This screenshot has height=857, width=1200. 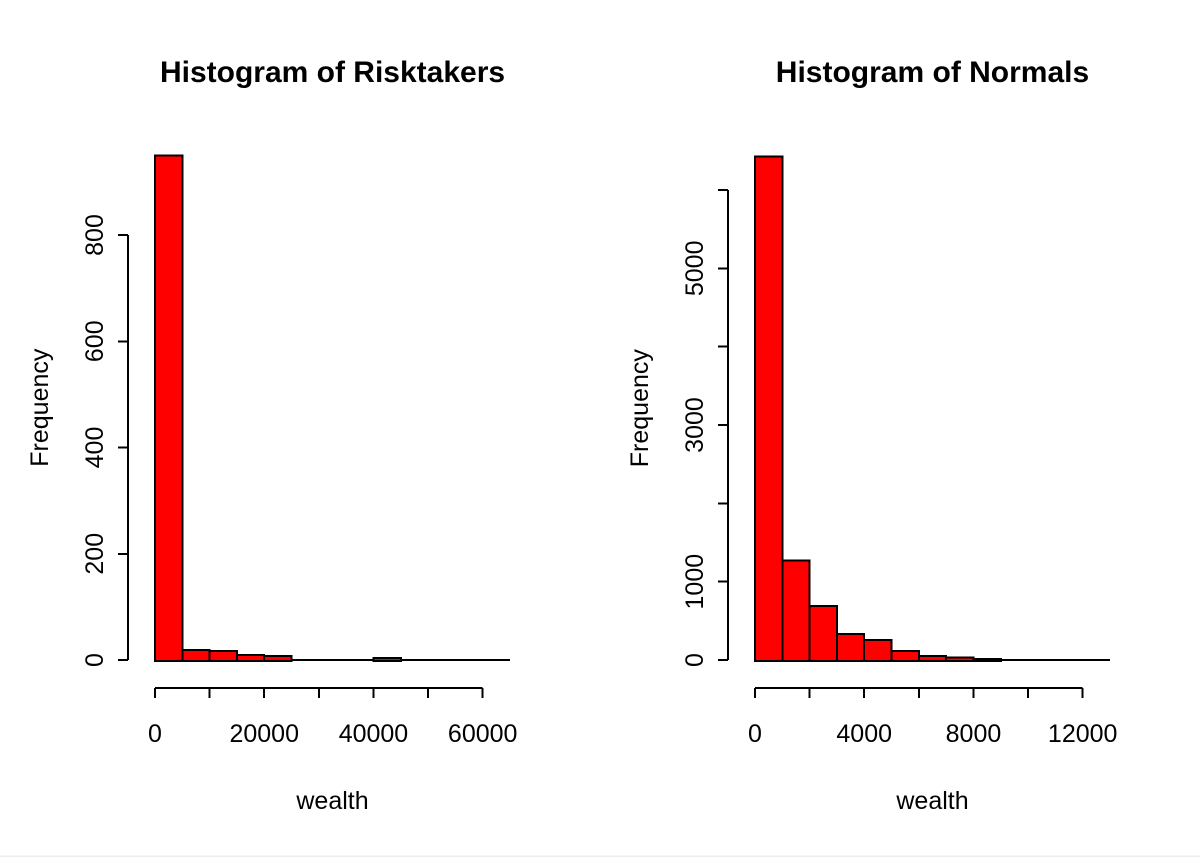 What do you see at coordinates (695, 269) in the screenshot?
I see `y-tick-label: 5000` at bounding box center [695, 269].